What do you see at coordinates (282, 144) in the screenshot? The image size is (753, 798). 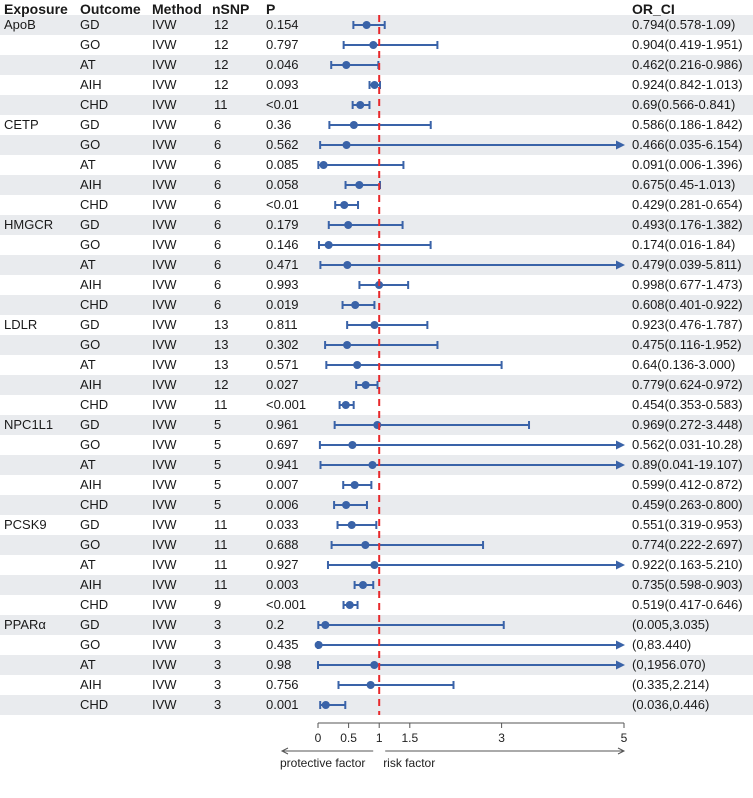 I see `cell-p: 0.562` at bounding box center [282, 144].